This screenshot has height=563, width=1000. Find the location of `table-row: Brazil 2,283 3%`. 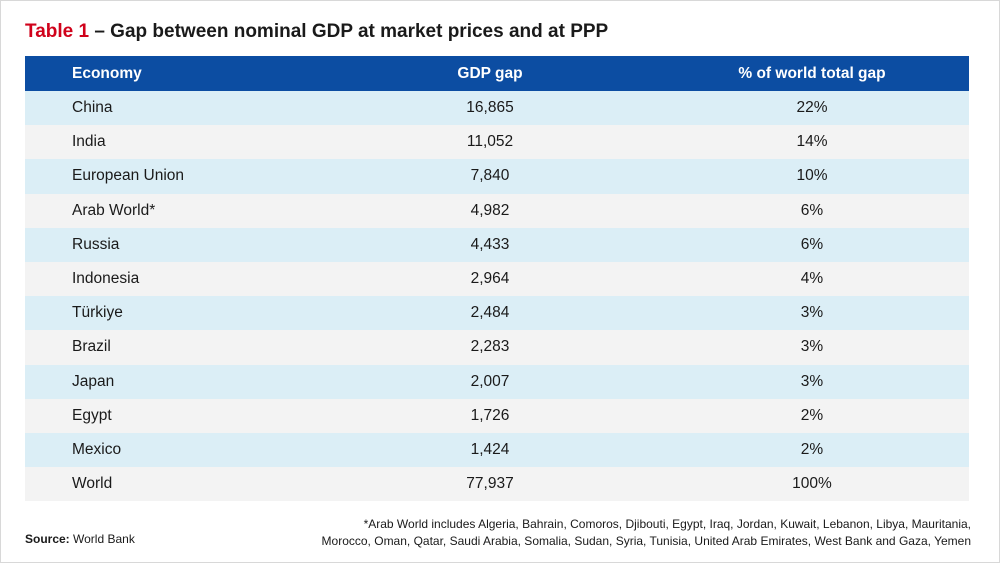

table-row: Brazil 2,283 3% is located at coordinates (497, 347).